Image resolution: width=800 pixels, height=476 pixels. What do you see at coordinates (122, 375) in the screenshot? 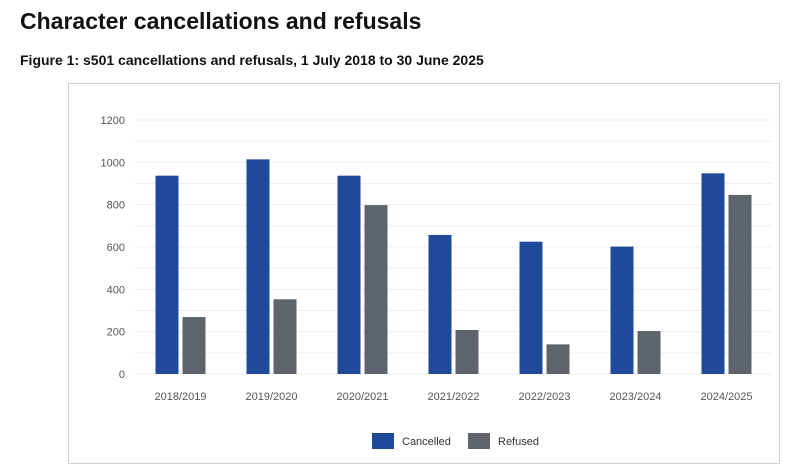
I see `y-tick-label: 0` at bounding box center [122, 375].